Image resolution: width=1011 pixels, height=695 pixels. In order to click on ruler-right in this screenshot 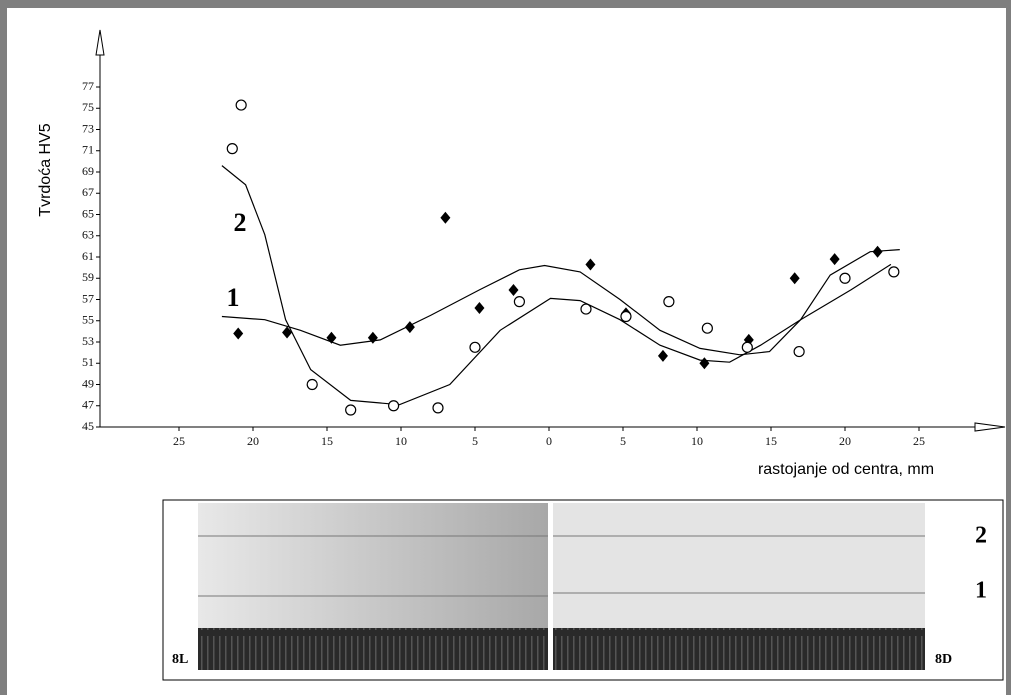, I will do `click(739, 649)`.